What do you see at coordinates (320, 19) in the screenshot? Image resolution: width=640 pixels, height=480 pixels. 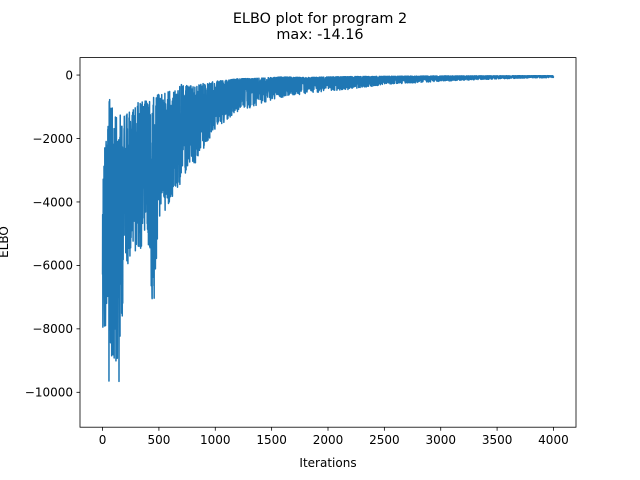 I see `chart-title: ELBO plot for program 2` at bounding box center [320, 19].